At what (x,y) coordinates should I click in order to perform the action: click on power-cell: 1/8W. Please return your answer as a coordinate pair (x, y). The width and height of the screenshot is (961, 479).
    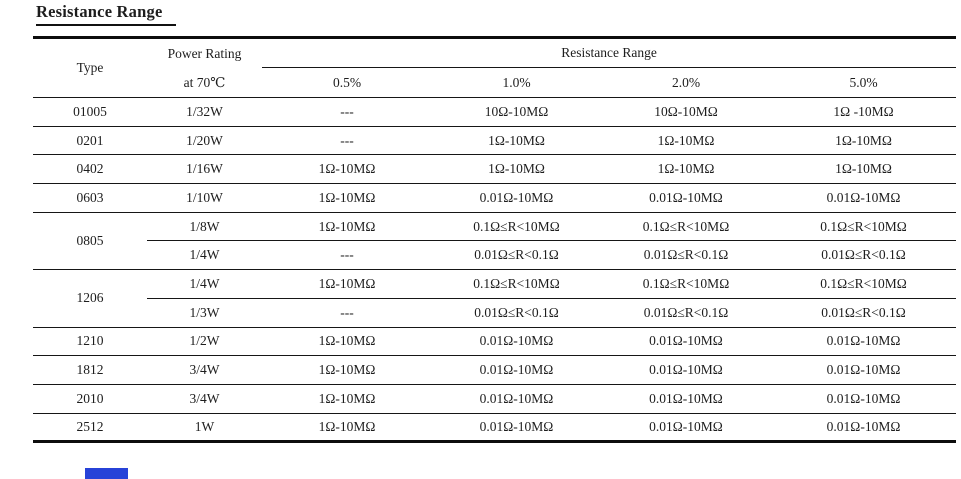
    Looking at the image, I should click on (204, 227).